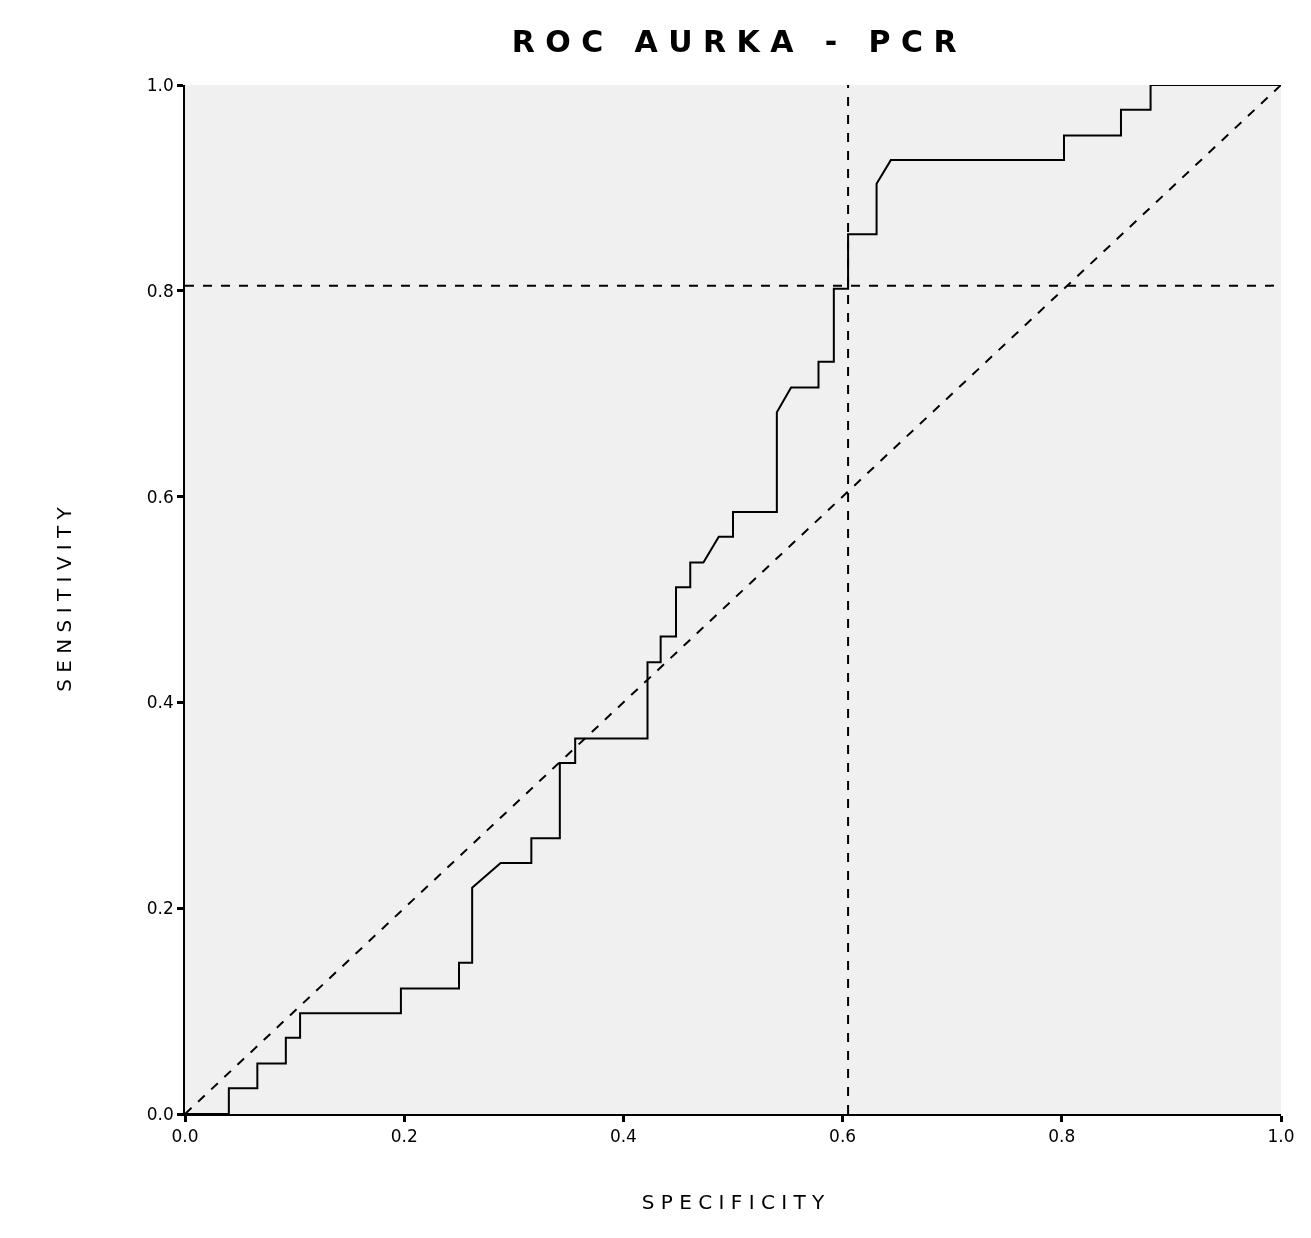 The height and width of the screenshot is (1238, 1311). I want to click on x-tick-label: 1.0, so click(1281, 1136).